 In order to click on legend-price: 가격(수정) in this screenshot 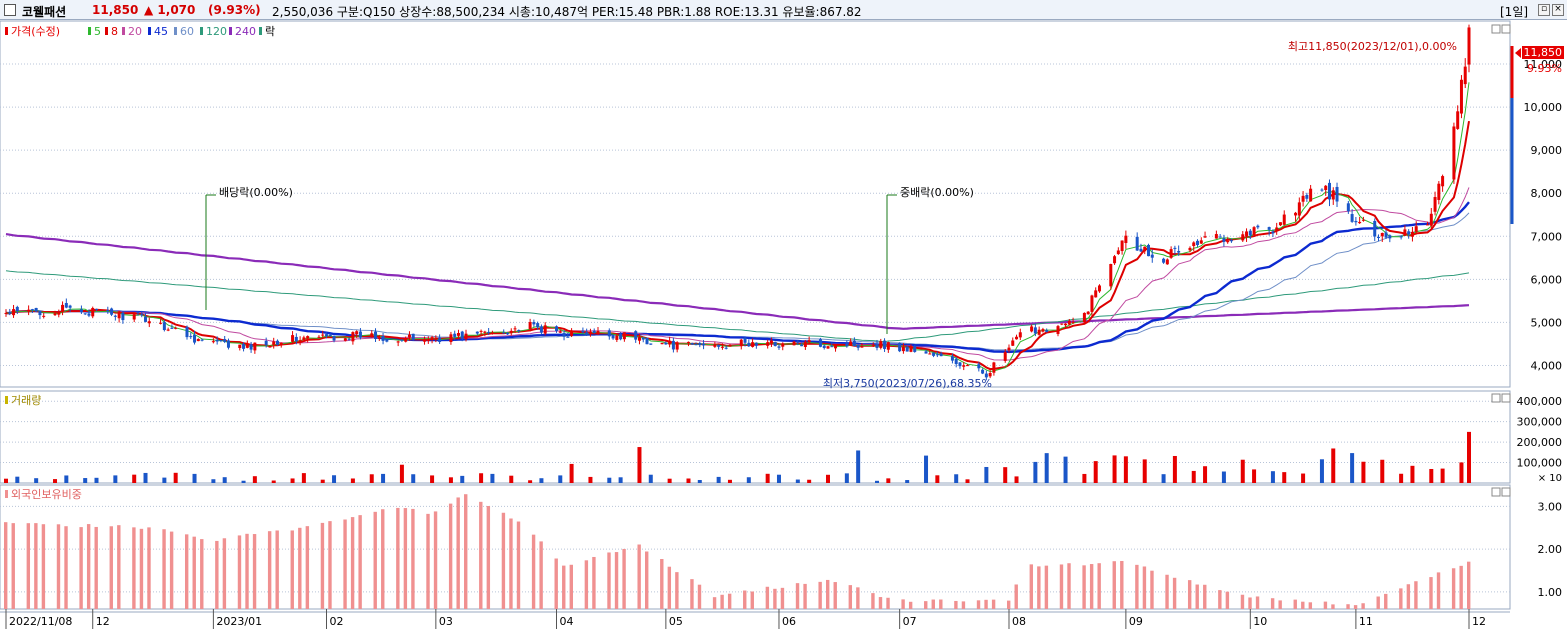, I will do `click(35, 31)`.